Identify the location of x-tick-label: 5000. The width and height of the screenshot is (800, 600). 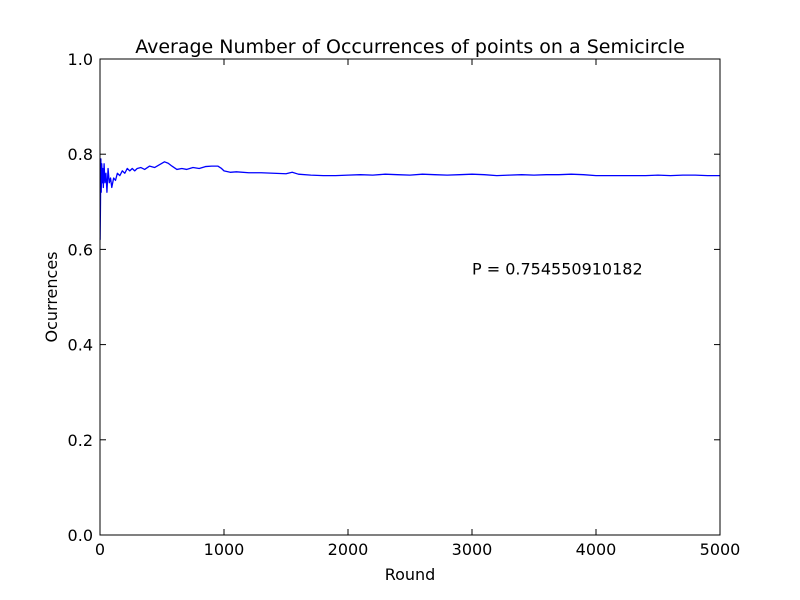
(720, 549).